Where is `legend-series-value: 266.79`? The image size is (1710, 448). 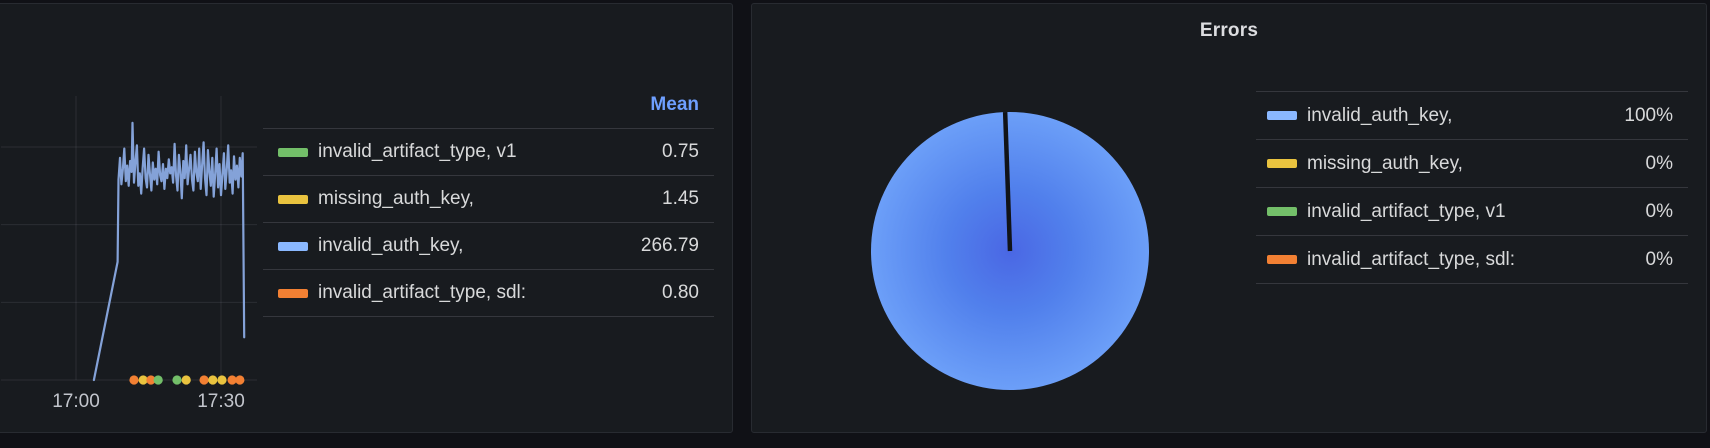
legend-series-value: 266.79 is located at coordinates (669, 245).